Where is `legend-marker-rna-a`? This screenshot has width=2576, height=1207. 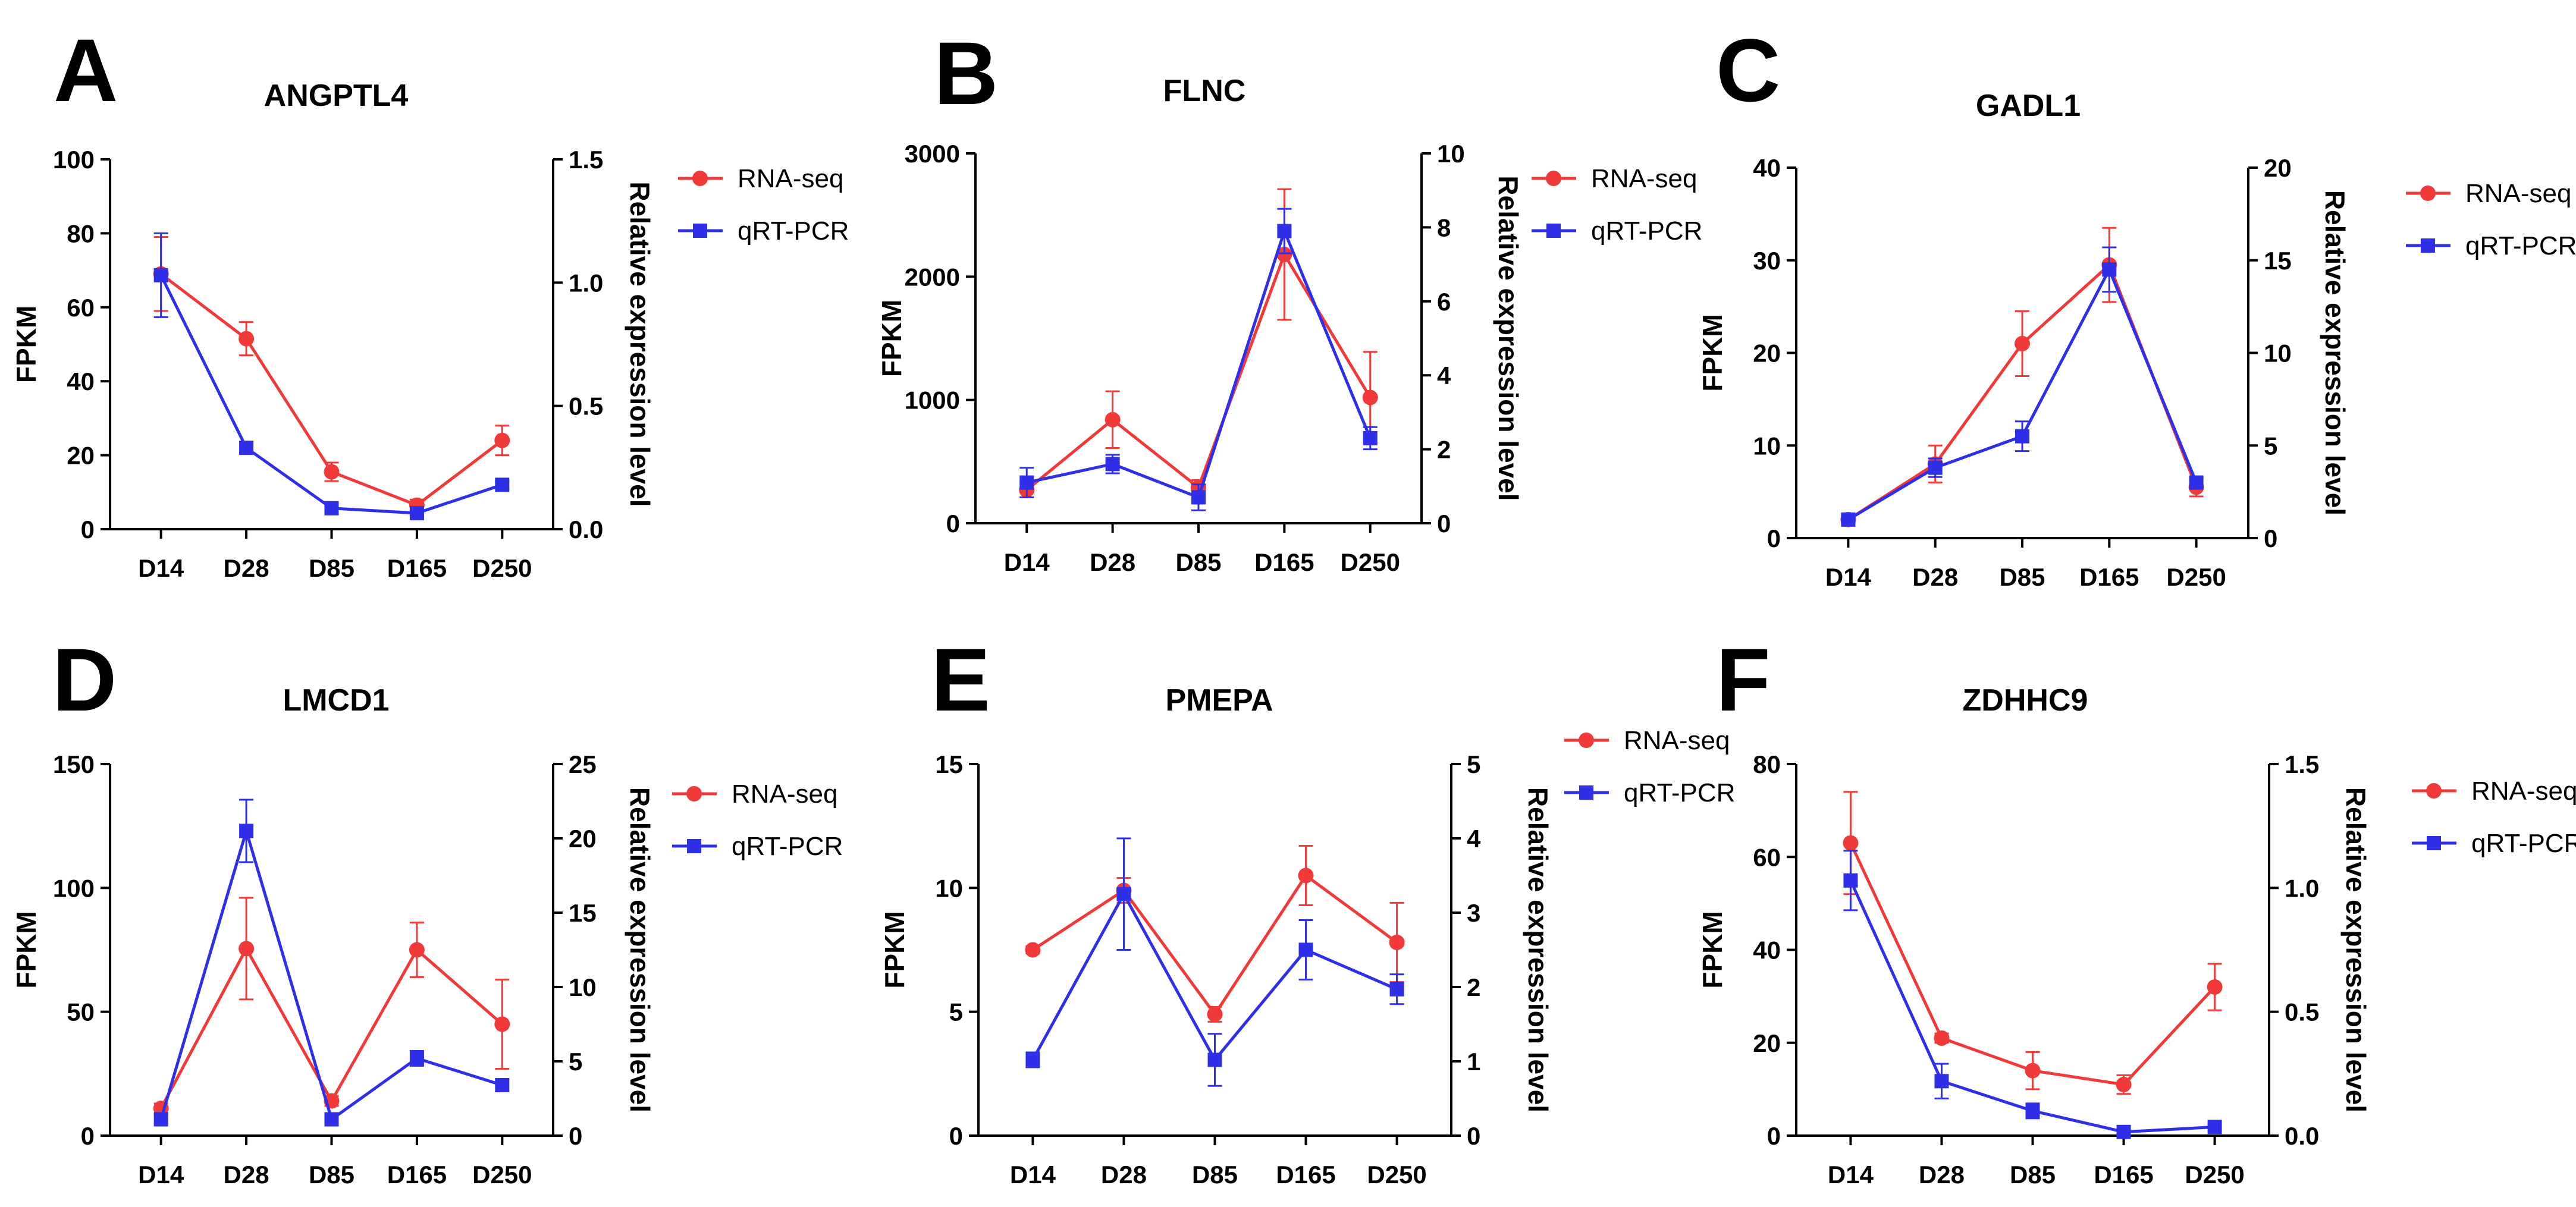
legend-marker-rna-a is located at coordinates (700, 178).